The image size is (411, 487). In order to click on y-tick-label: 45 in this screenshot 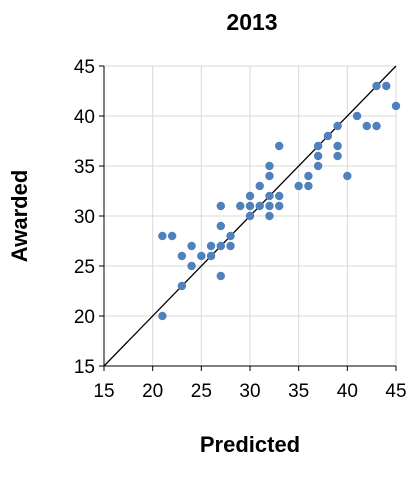, I will do `click(84, 67)`.